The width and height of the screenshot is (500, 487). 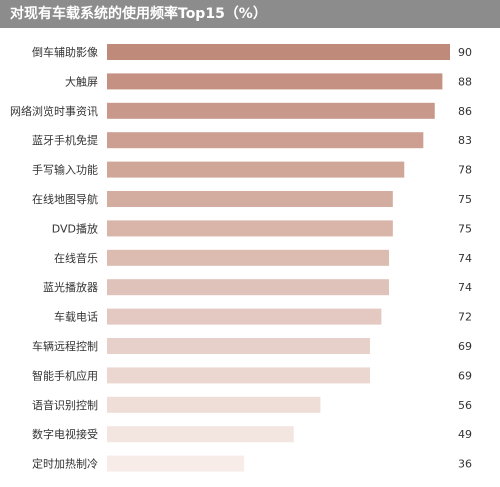 I want to click on category-label: 网络浏览时事资讯, so click(x=54, y=111).